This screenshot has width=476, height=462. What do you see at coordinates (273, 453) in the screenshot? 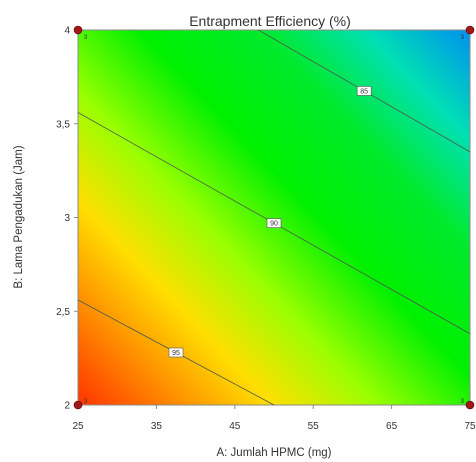
I see `x-axis-label: A: Jumlah HPMC (mg)` at bounding box center [273, 453].